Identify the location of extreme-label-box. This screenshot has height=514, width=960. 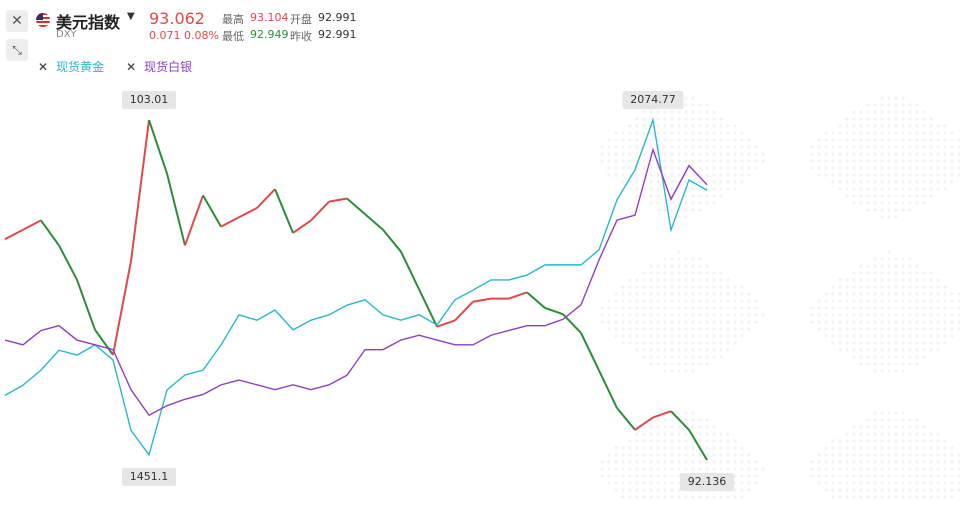
(653, 99).